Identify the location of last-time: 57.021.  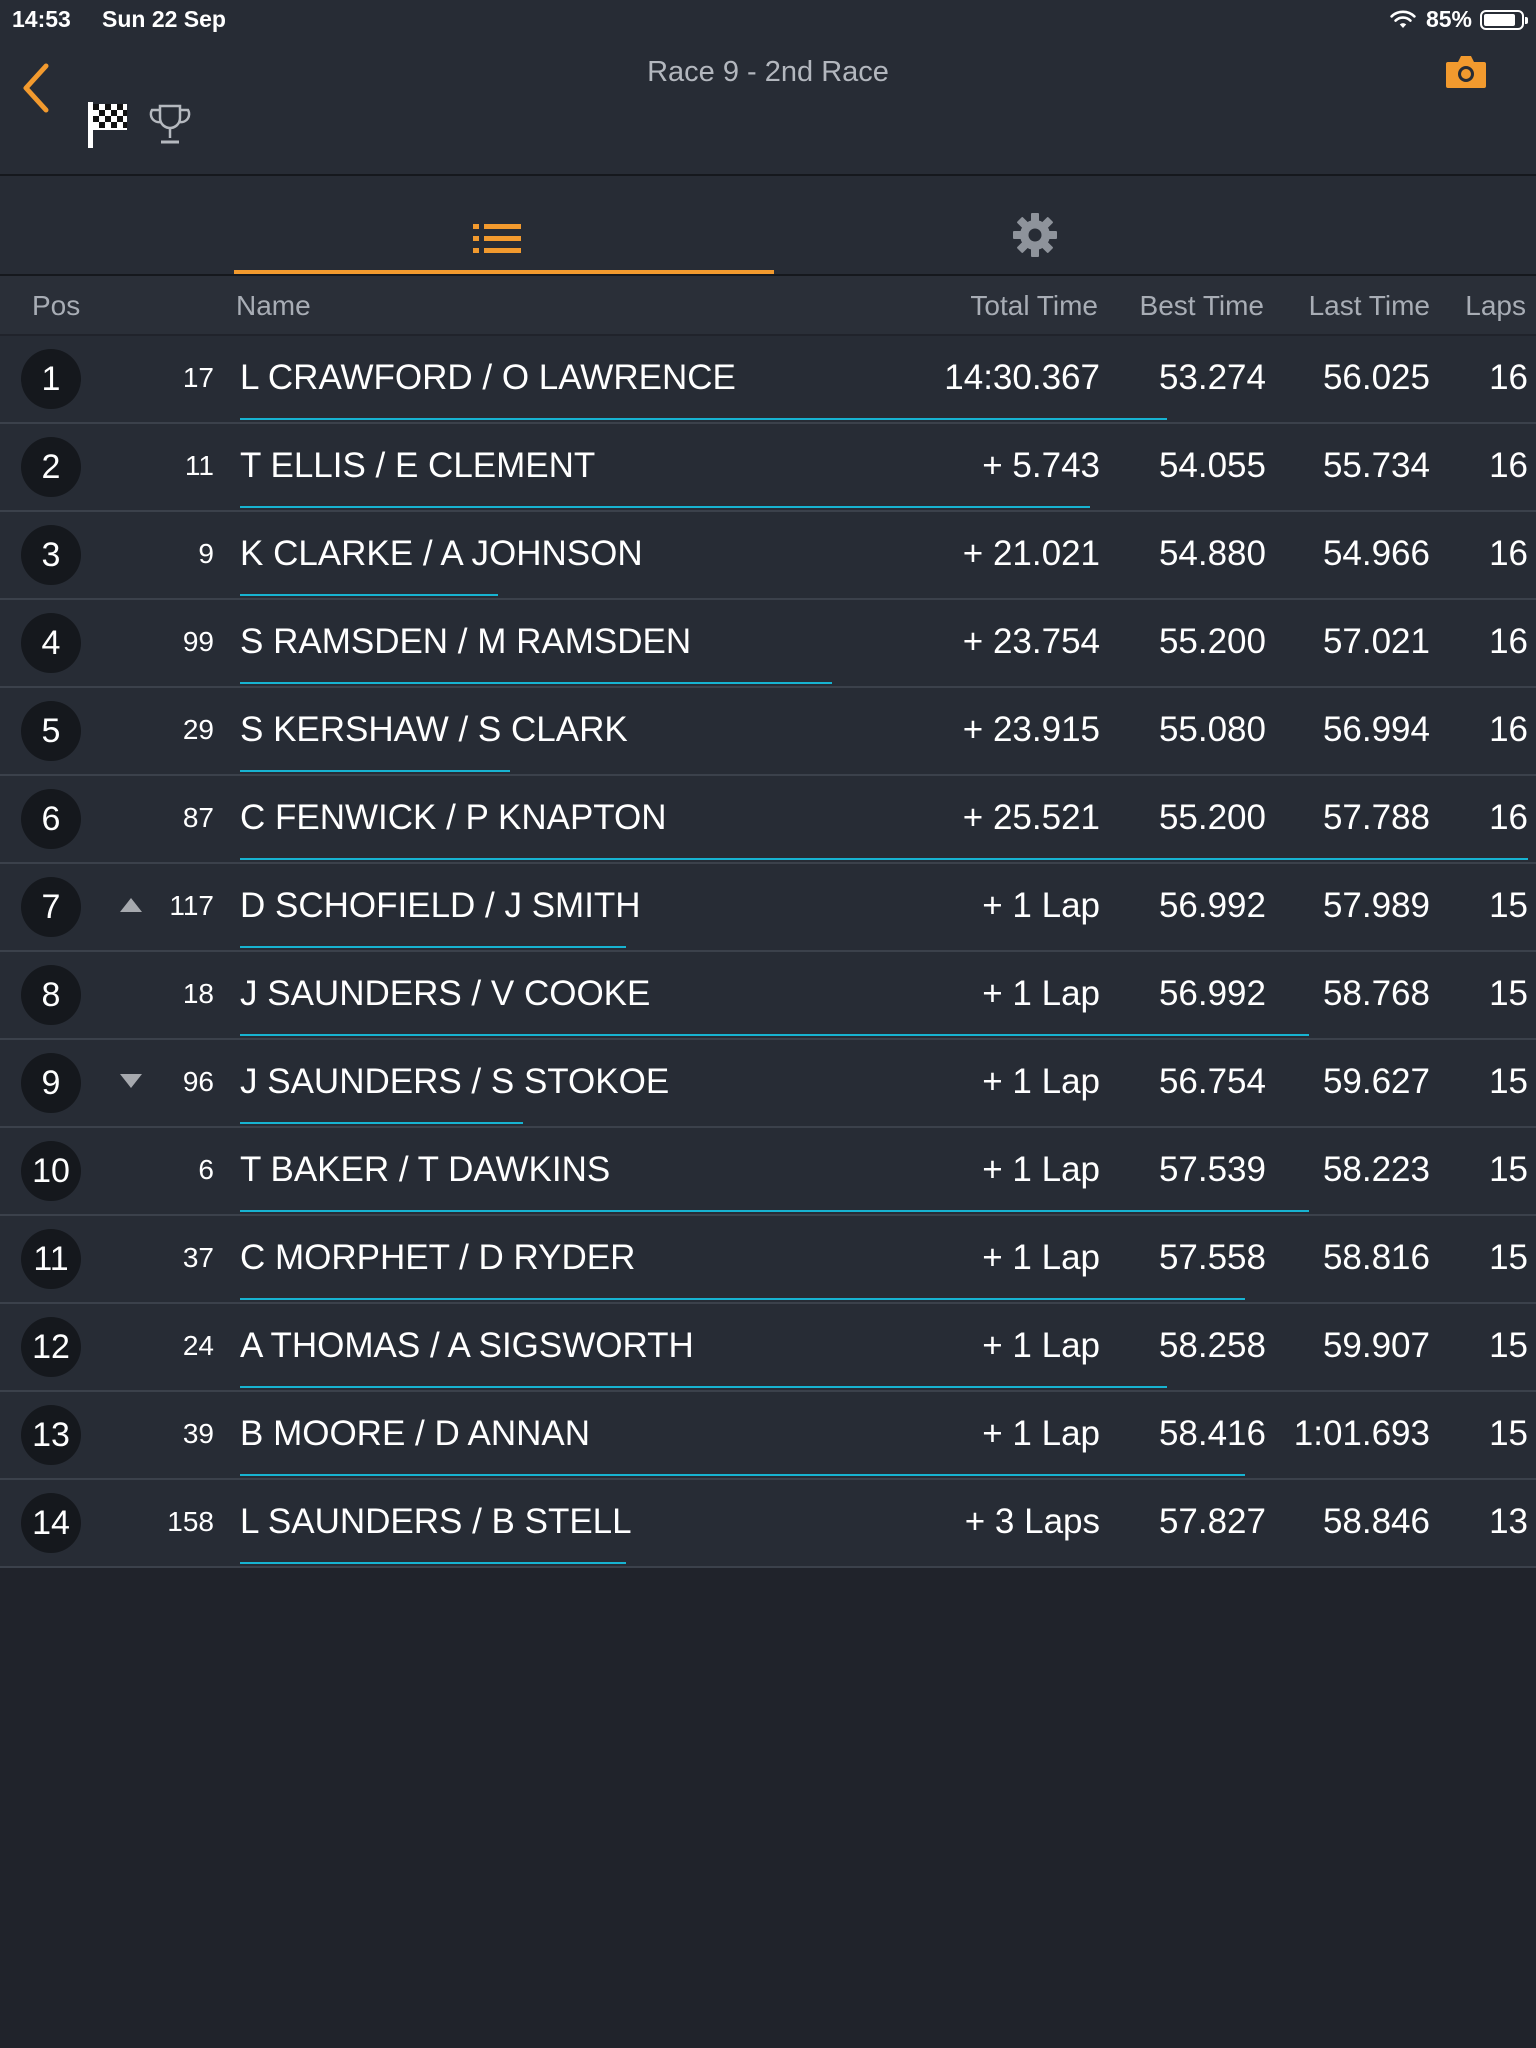
(1376, 641).